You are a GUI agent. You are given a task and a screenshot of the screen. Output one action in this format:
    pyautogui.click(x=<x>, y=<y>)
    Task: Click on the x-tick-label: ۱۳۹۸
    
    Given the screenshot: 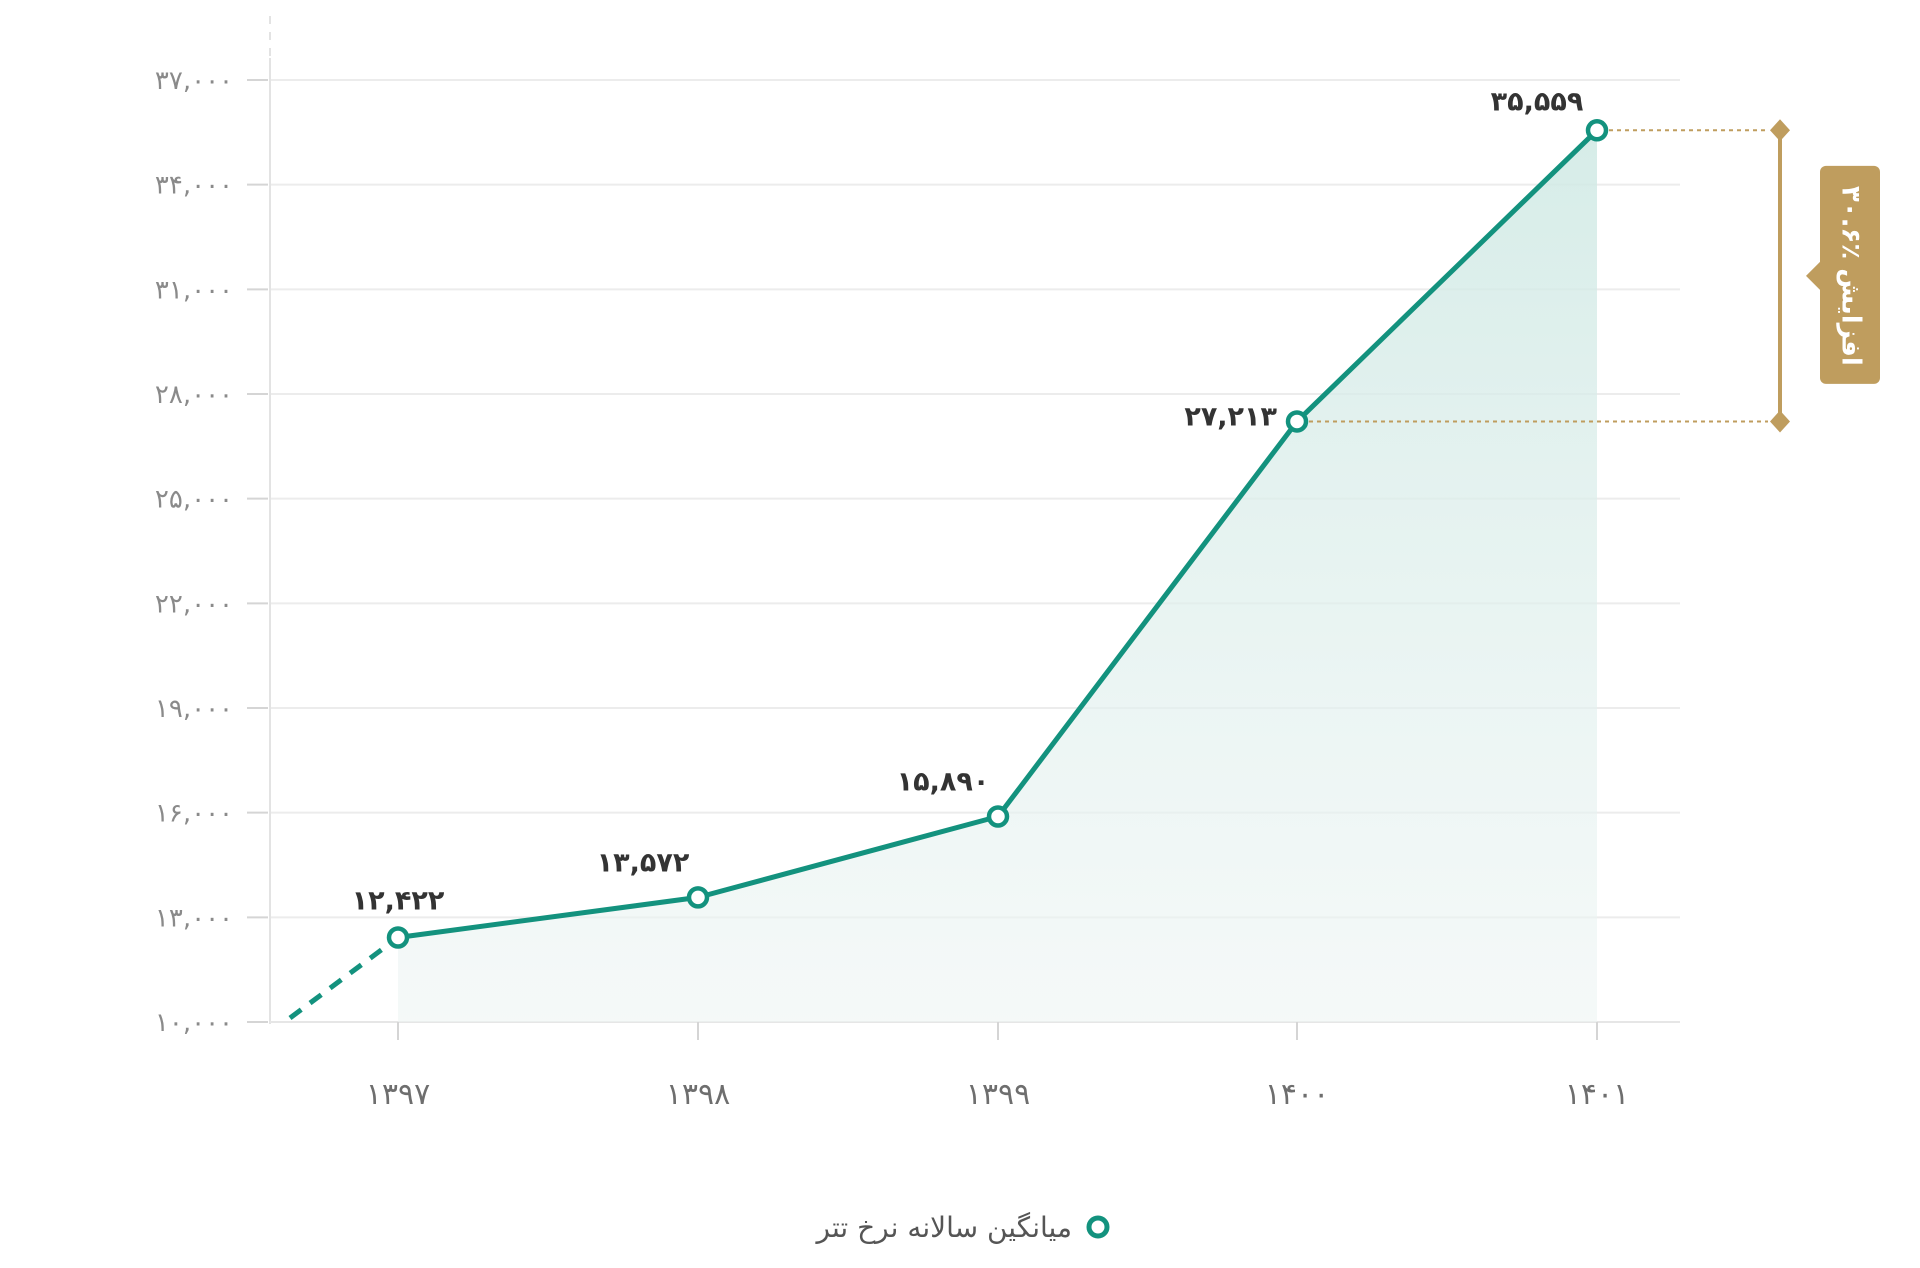 What is the action you would take?
    pyautogui.click(x=698, y=1094)
    